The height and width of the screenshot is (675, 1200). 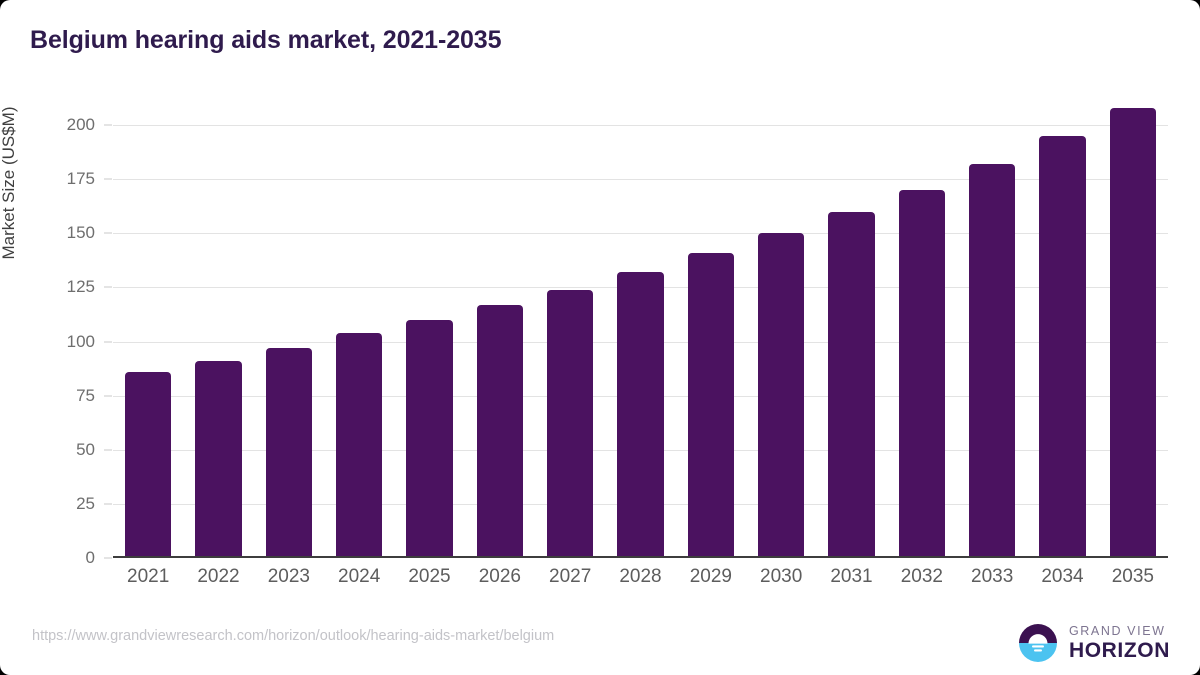 What do you see at coordinates (80, 233) in the screenshot?
I see `y-tick-label: 150` at bounding box center [80, 233].